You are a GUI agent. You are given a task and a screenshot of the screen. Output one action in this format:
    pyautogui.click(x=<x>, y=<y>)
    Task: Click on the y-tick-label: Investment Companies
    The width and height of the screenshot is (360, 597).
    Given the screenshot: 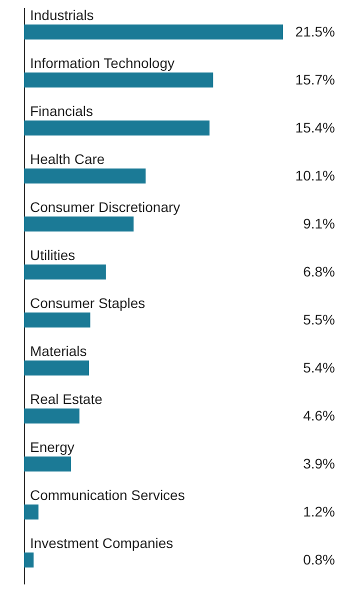 What is the action you would take?
    pyautogui.click(x=102, y=543)
    